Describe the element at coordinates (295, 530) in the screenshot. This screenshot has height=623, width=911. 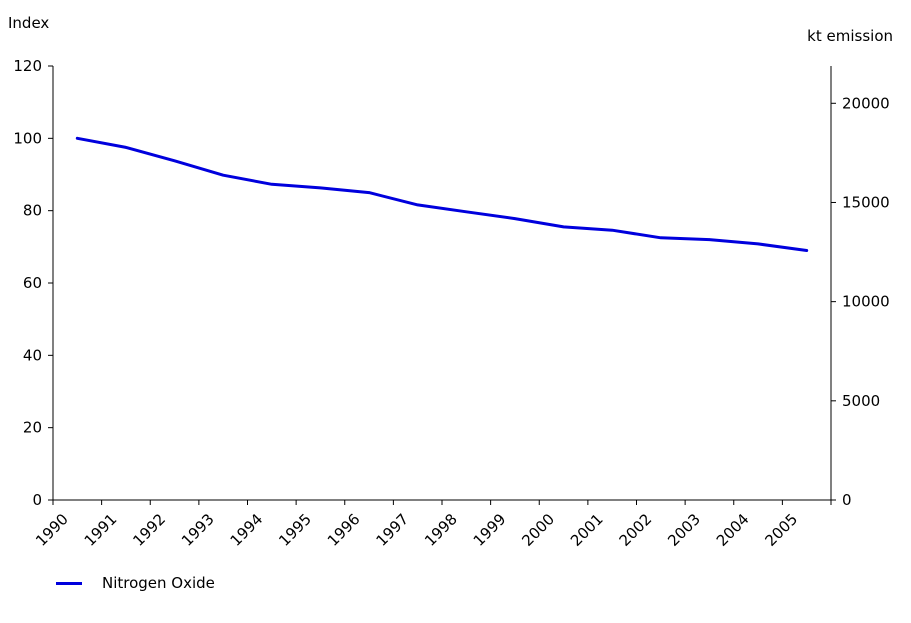
I see `x-tick-label: 1995` at that location.